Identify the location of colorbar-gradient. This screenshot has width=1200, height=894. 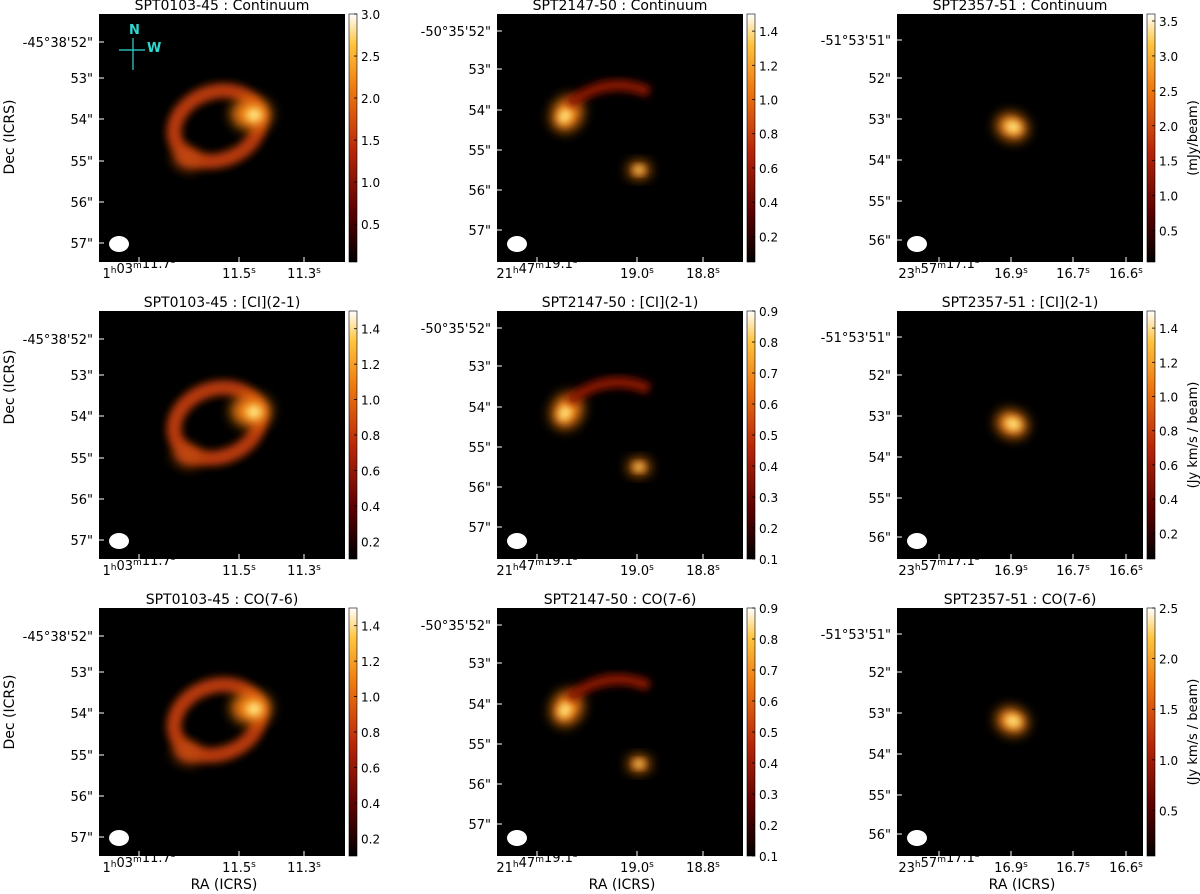
(1151, 435).